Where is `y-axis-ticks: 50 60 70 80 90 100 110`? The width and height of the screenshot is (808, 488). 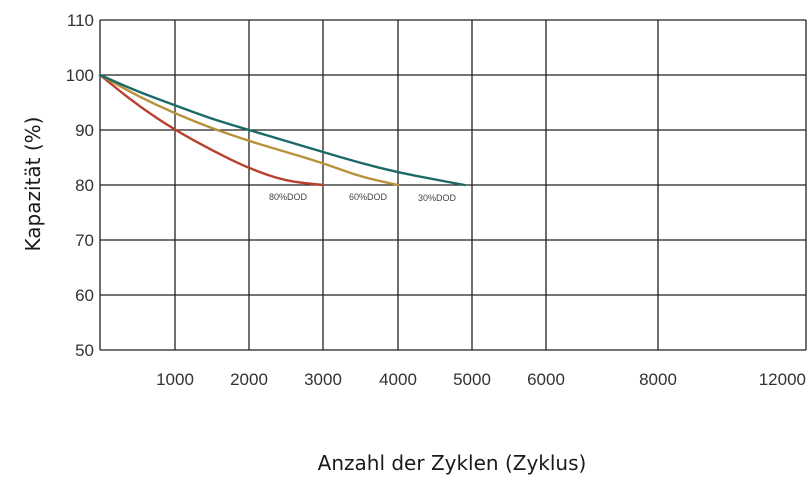 y-axis-ticks: 50 60 70 80 90 100 110 is located at coordinates (80, 185).